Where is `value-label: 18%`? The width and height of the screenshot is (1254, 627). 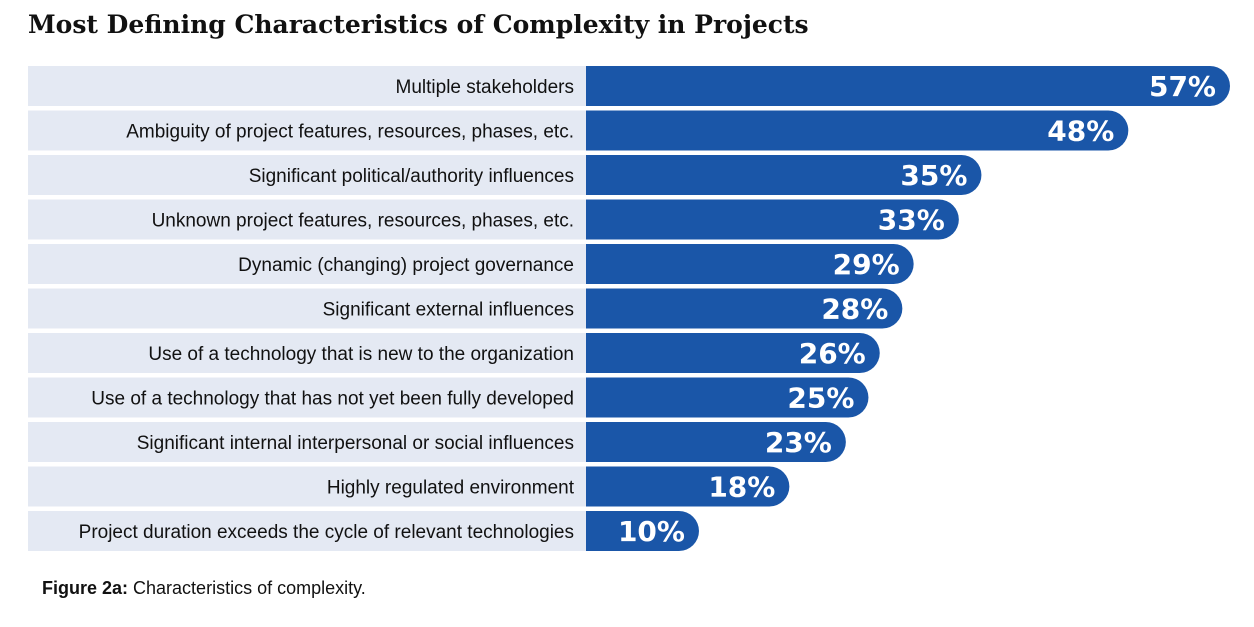 value-label: 18% is located at coordinates (741, 487).